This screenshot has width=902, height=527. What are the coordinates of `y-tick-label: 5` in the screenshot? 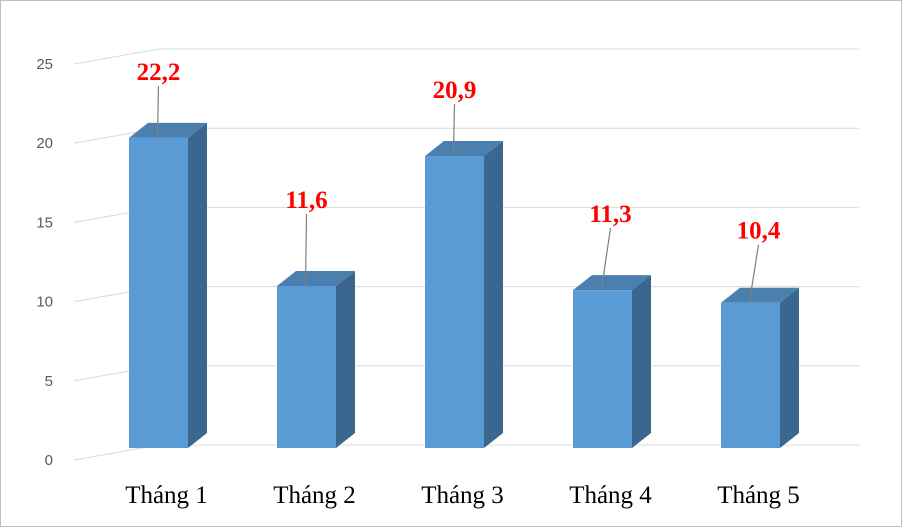 It's located at (49, 381).